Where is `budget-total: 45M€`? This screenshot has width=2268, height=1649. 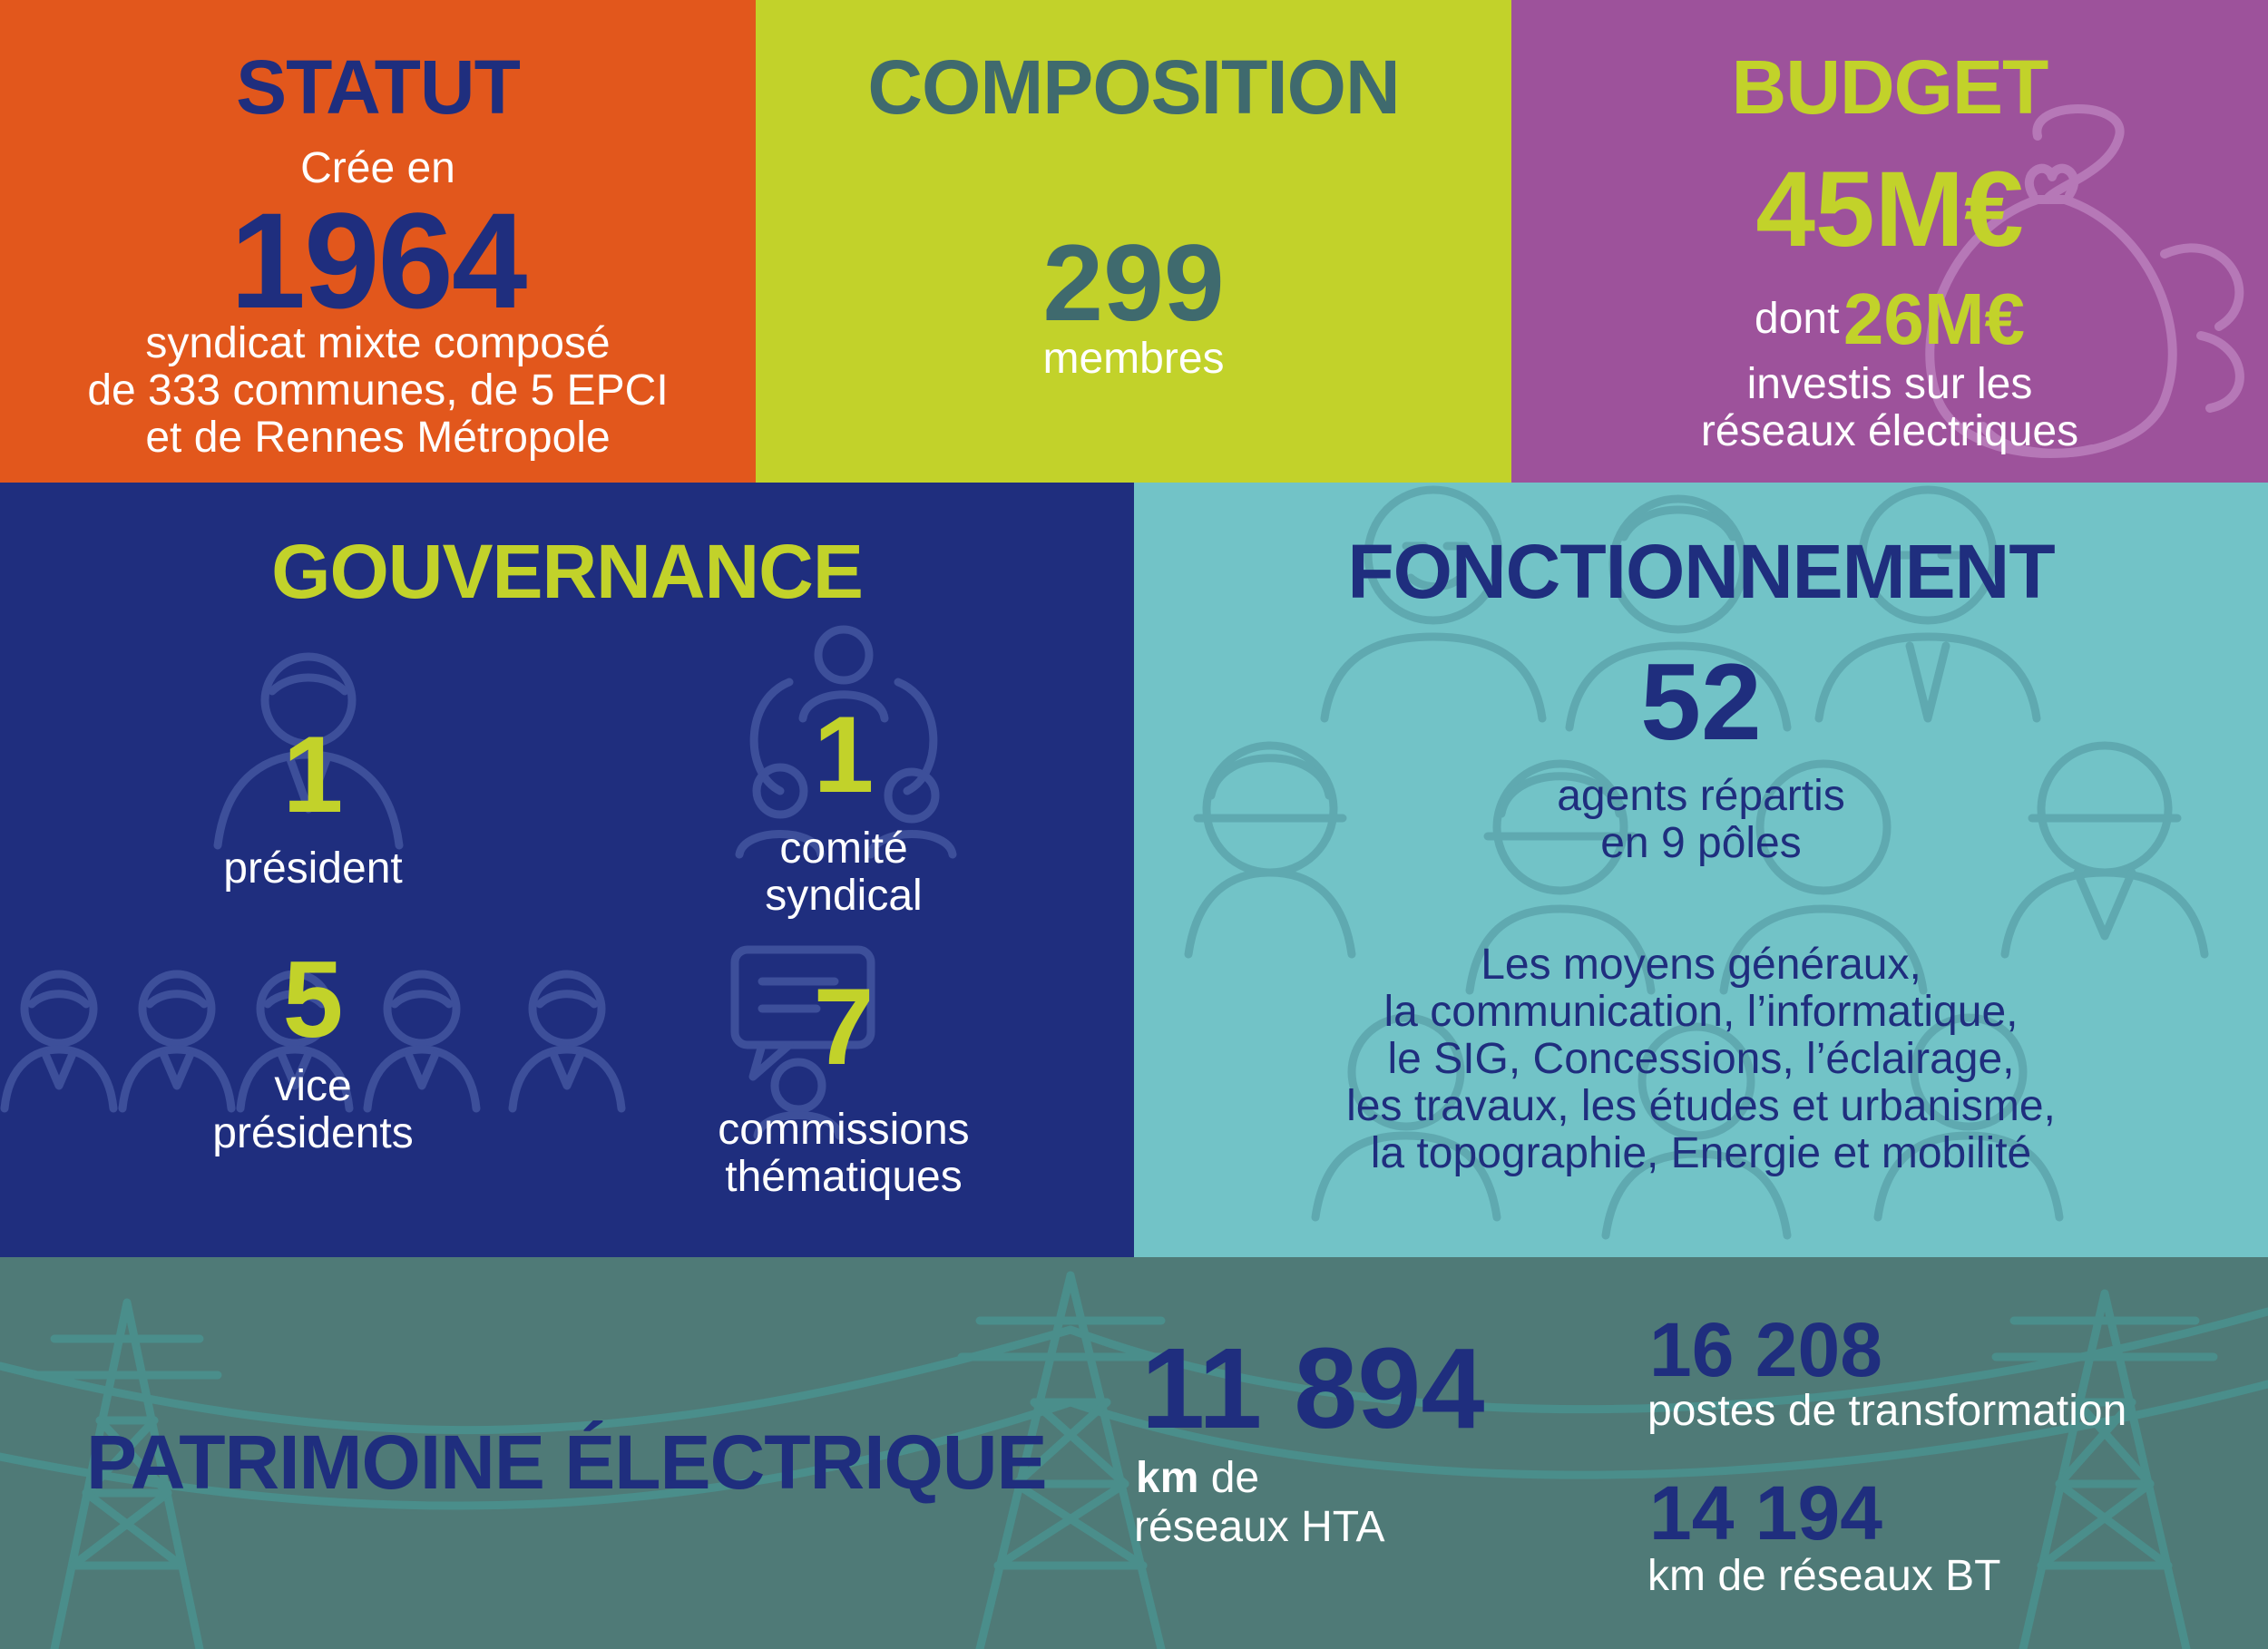
budget-total: 45M€ is located at coordinates (1890, 210).